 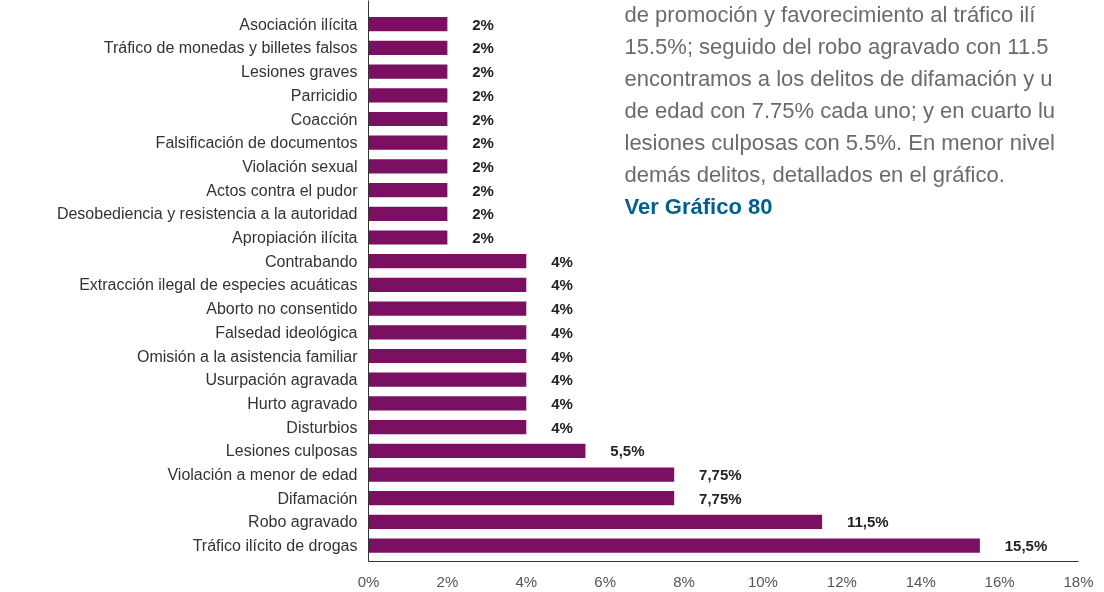 I want to click on y-tick-label: Falsificación de documentos, so click(x=256, y=143).